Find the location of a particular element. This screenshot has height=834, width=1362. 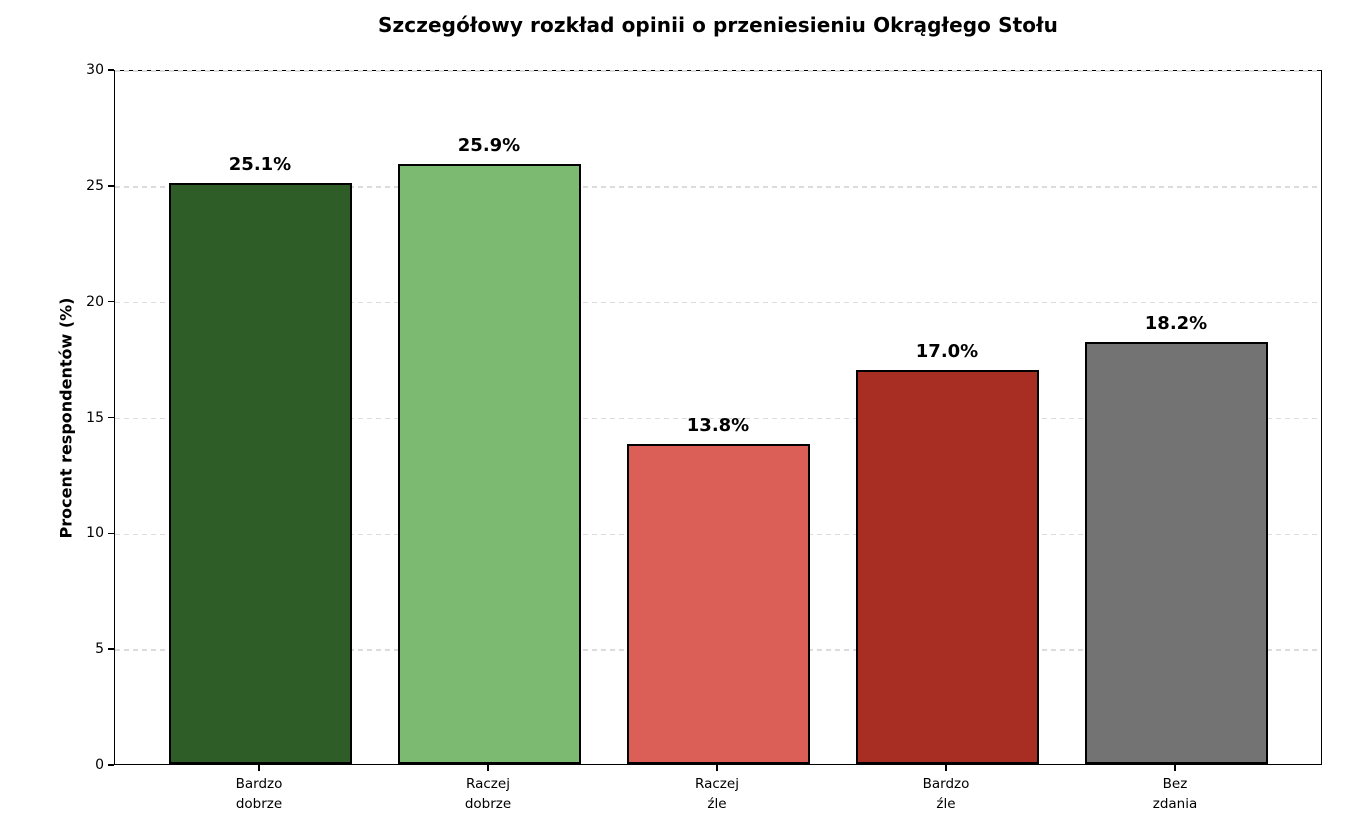

x-tick-label: Raczej źle is located at coordinates (717, 794).